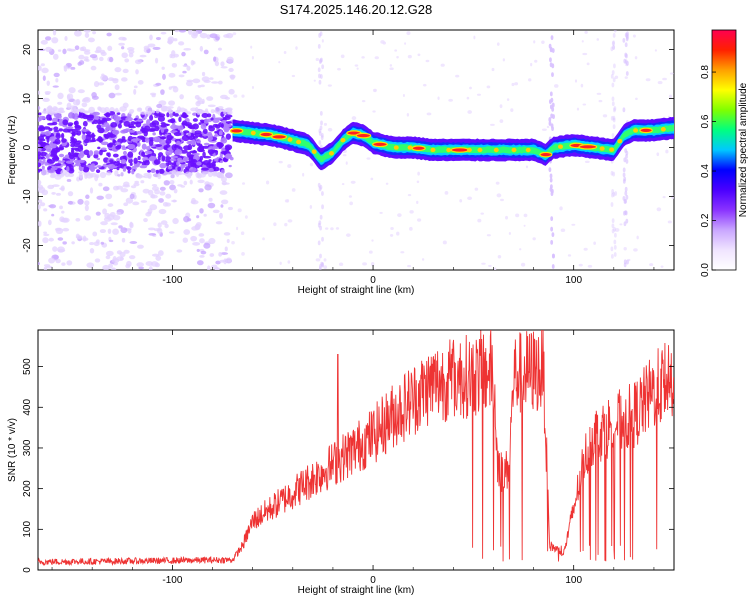 The width and height of the screenshot is (750, 600). What do you see at coordinates (27, 366) in the screenshot?
I see `snr-y-tick-label: 500` at bounding box center [27, 366].